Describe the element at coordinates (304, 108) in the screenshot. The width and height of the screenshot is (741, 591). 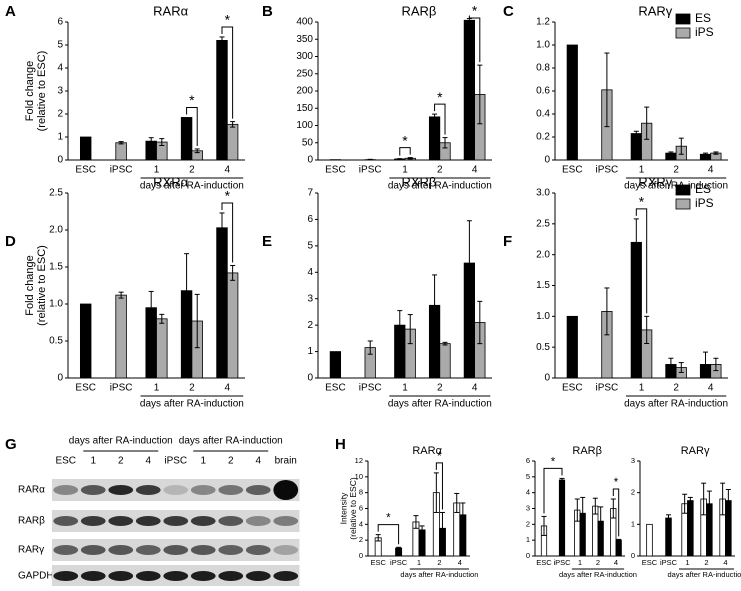
I see `y-tick-label: 150` at that location.